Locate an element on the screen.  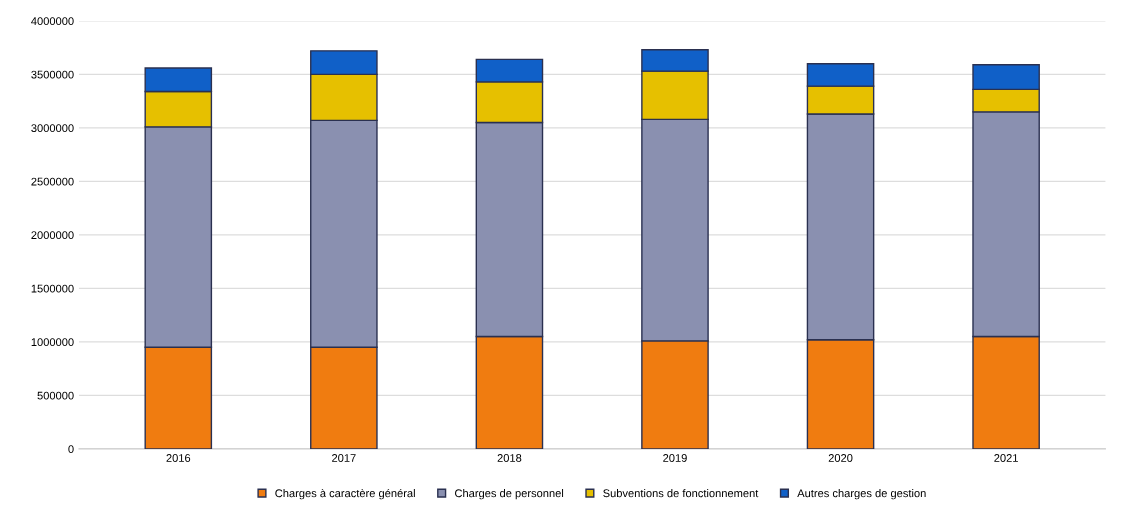
y-tick-label: 500000 is located at coordinates (55, 395).